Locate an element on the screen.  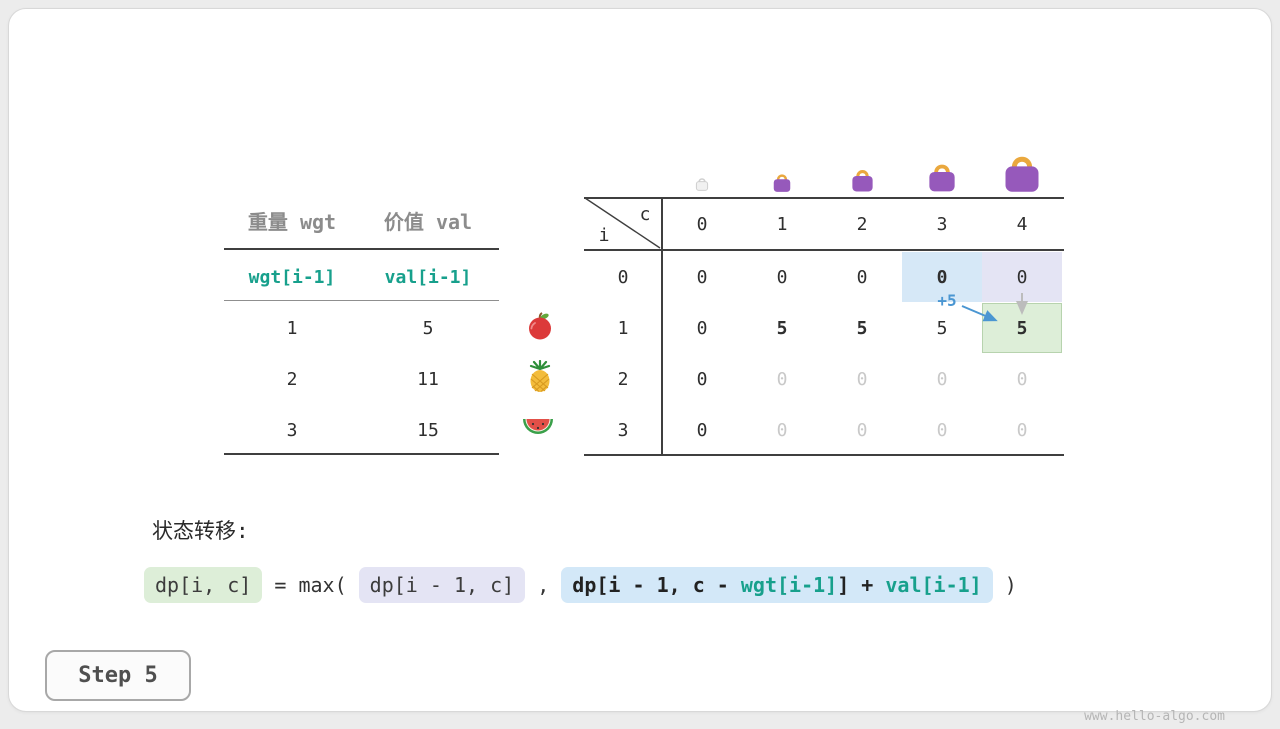
dp-corner-col-label: c is located at coordinates (645, 214).